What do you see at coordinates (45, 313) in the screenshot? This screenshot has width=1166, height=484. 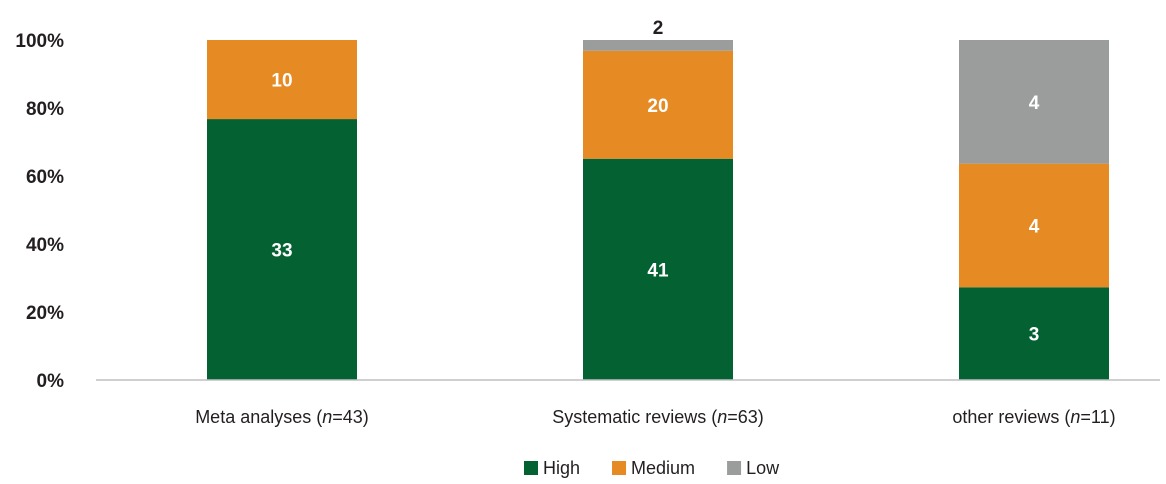 I see `y-tick-label: 20%` at bounding box center [45, 313].